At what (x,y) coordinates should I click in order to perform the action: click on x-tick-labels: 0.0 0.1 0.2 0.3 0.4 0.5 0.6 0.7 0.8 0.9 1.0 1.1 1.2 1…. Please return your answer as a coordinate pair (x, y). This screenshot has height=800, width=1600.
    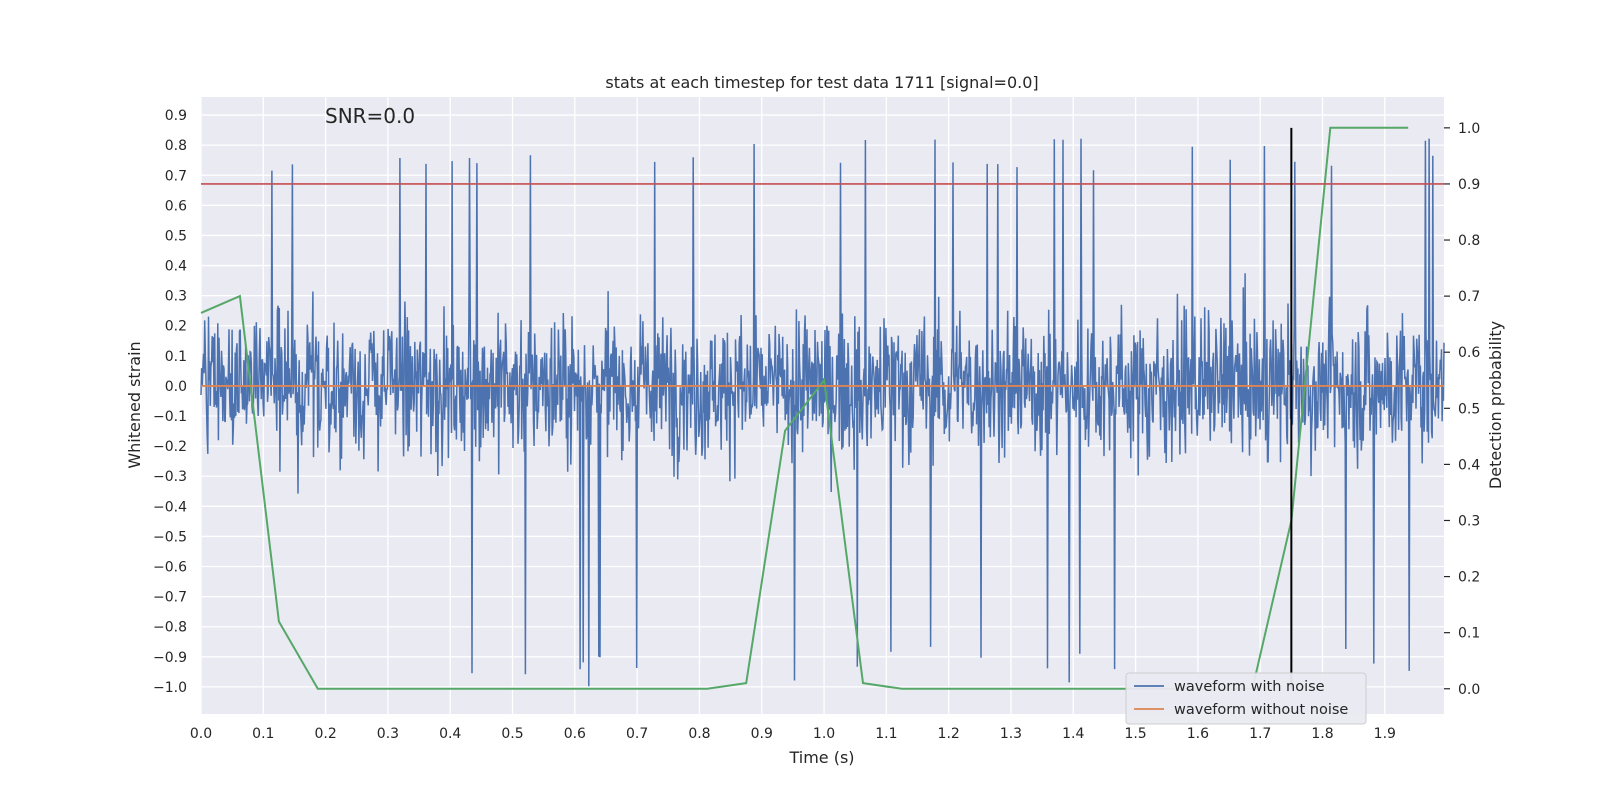
    Looking at the image, I should click on (793, 734).